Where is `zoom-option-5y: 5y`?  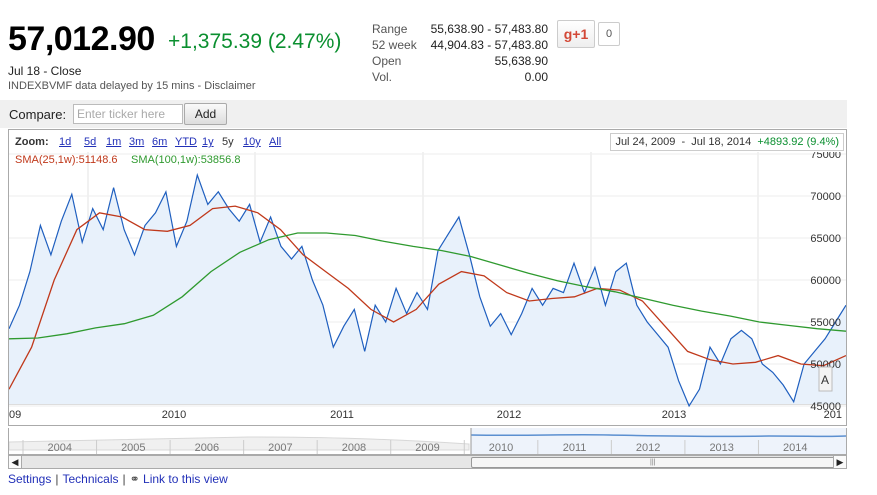
zoom-option-5y: 5y is located at coordinates (228, 142).